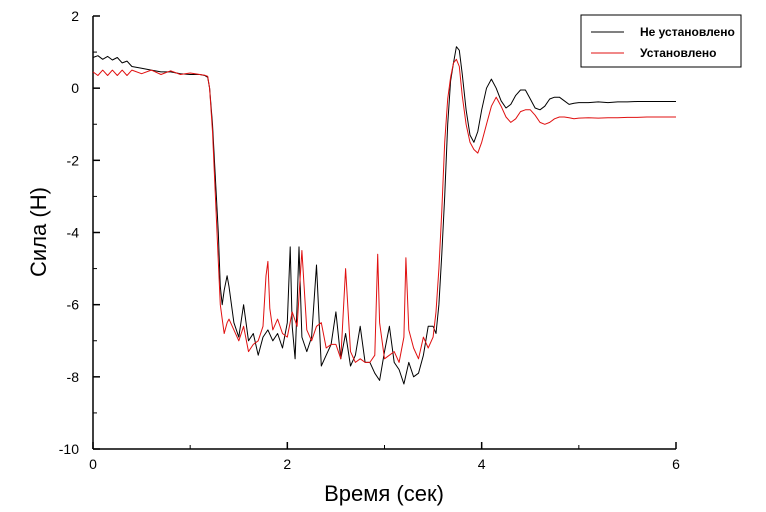  What do you see at coordinates (384, 493) in the screenshot?
I see `x-axis-title: Время (сек)` at bounding box center [384, 493].